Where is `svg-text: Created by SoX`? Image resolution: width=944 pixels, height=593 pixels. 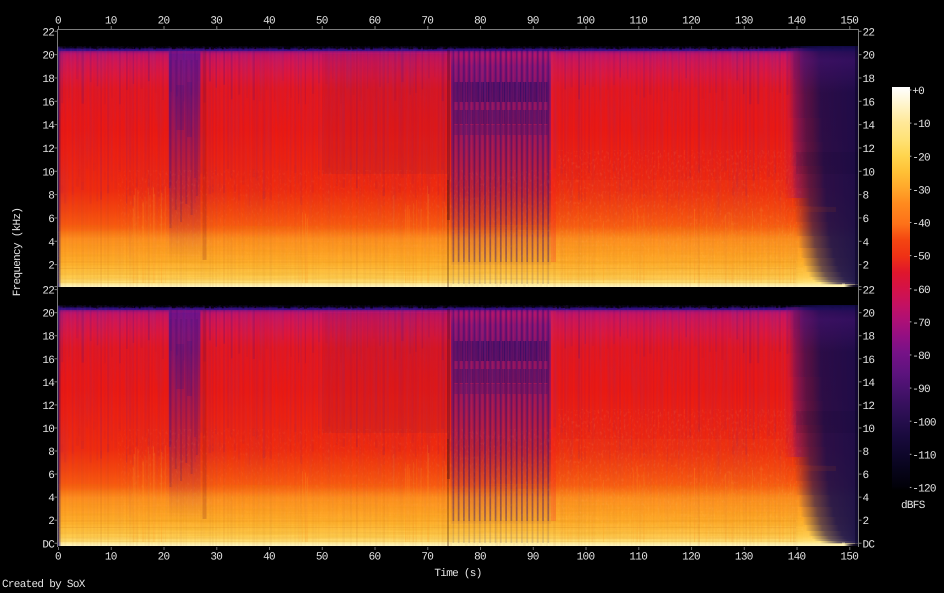
svg-text: Created by SoX is located at coordinates (44, 585).